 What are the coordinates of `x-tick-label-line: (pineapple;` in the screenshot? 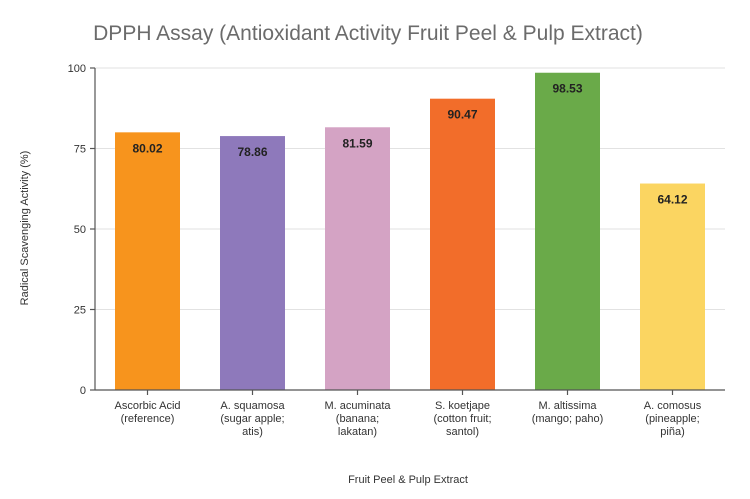 It's located at (672, 419).